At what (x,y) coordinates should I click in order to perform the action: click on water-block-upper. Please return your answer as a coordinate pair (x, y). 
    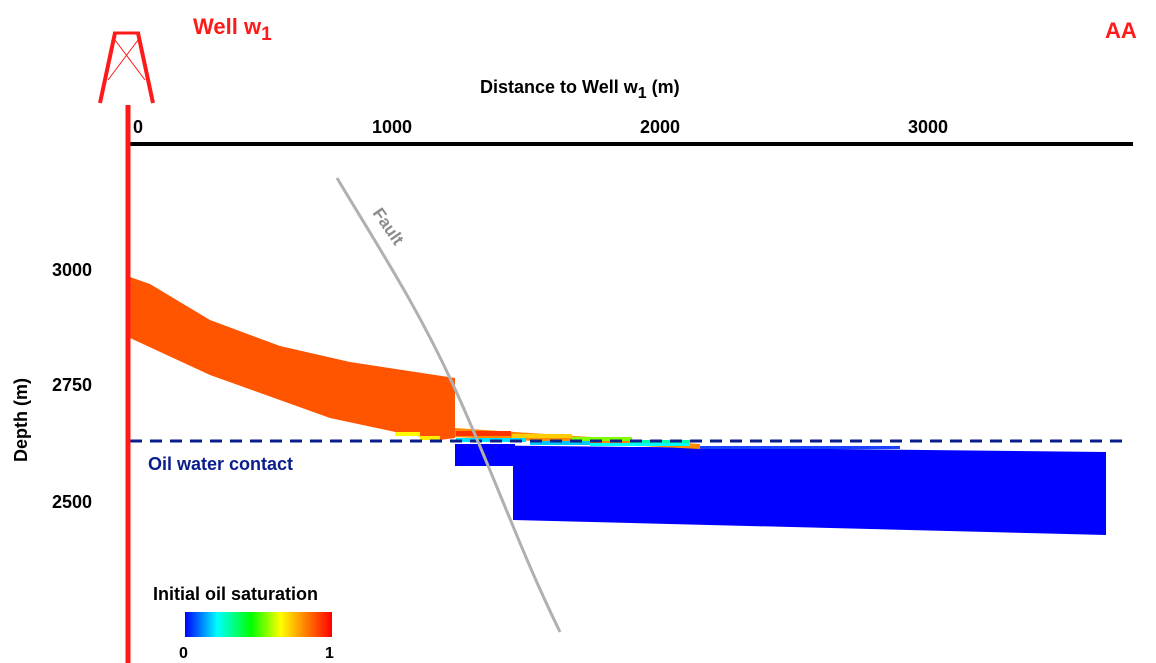
    Looking at the image, I should click on (780, 490).